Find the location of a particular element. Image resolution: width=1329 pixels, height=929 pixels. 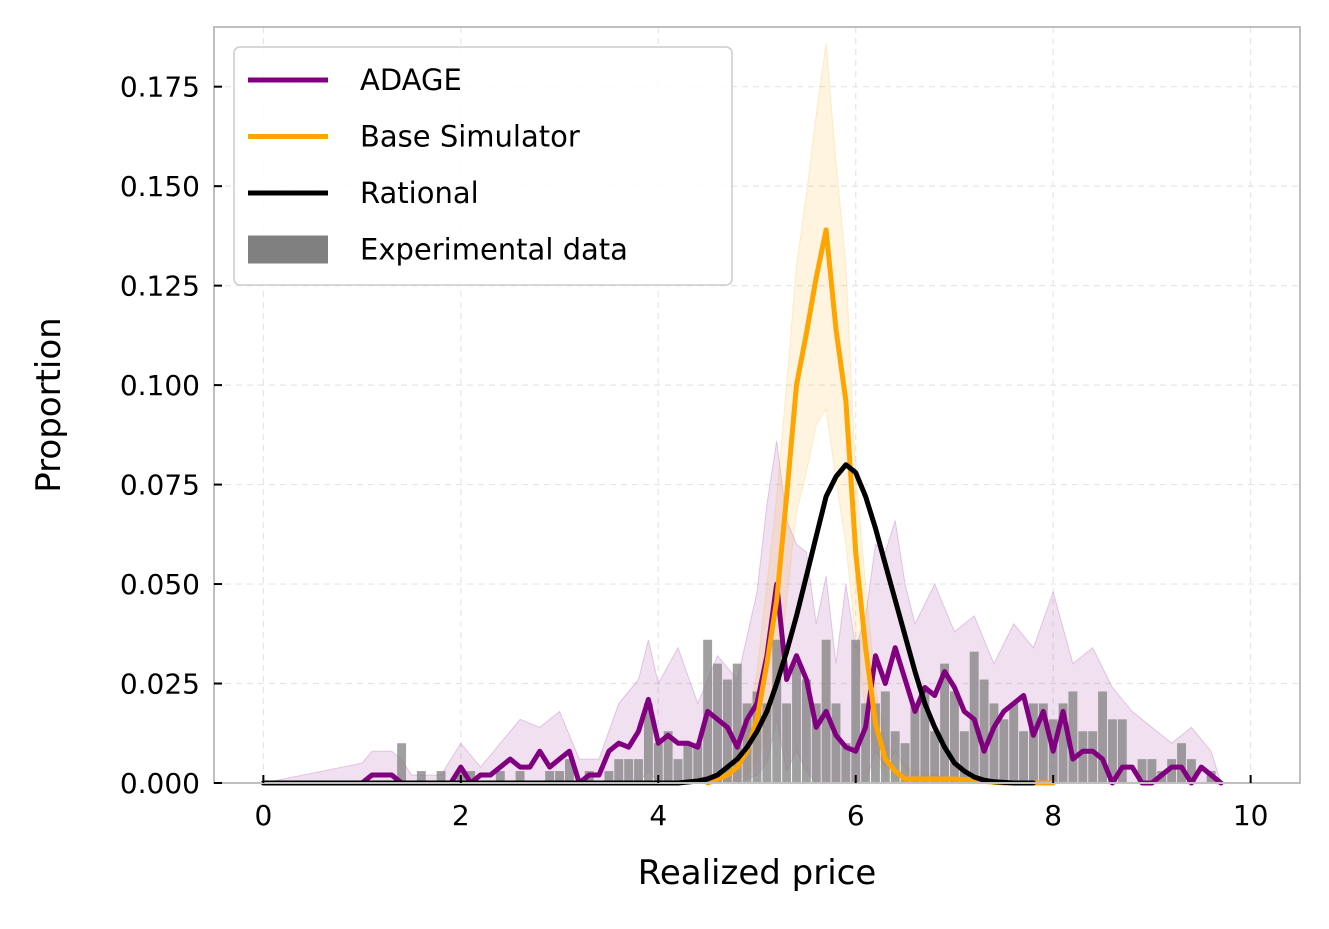

legend-label: Base Simulator is located at coordinates (470, 137).